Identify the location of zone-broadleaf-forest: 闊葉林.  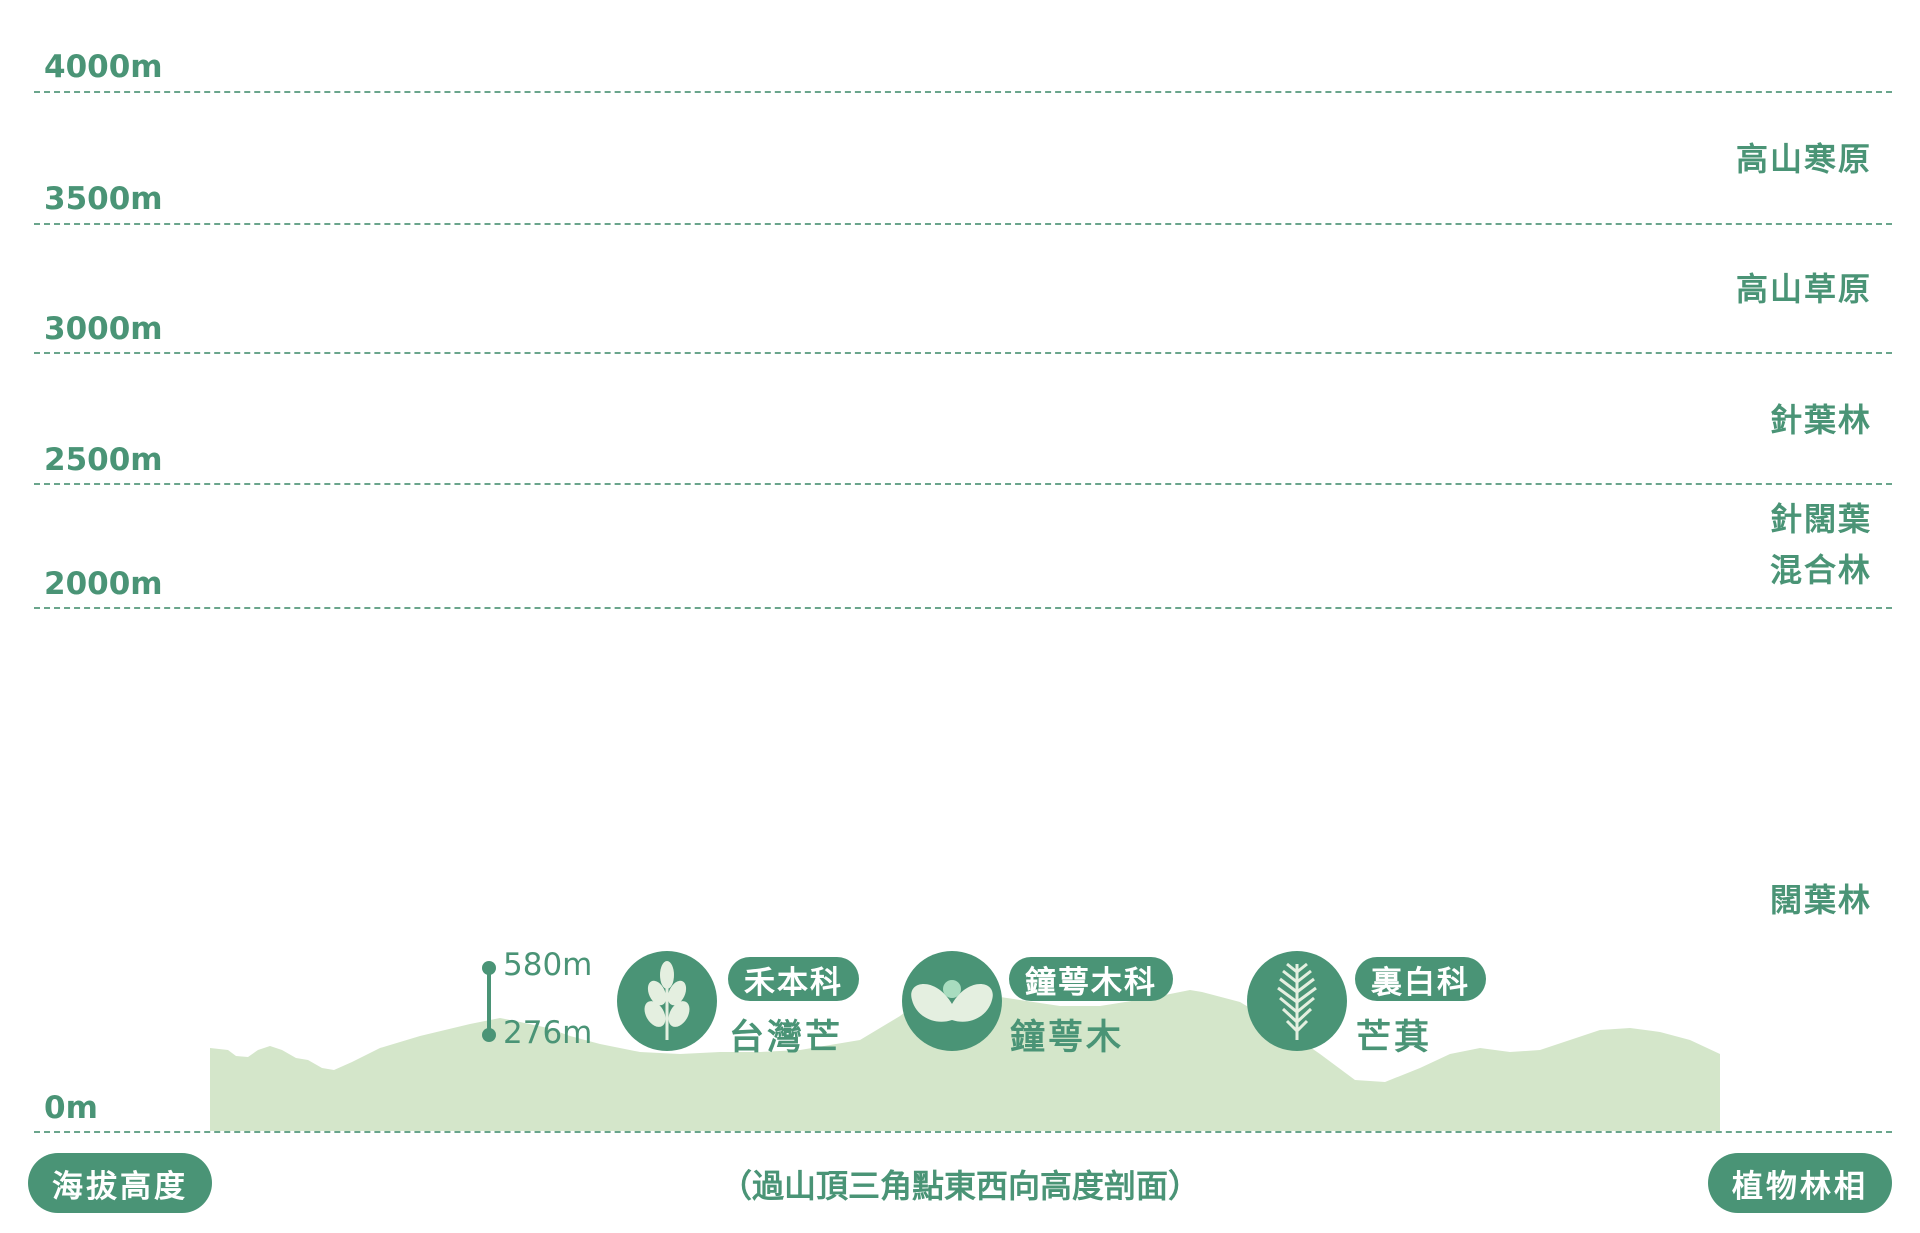
(1820, 900).